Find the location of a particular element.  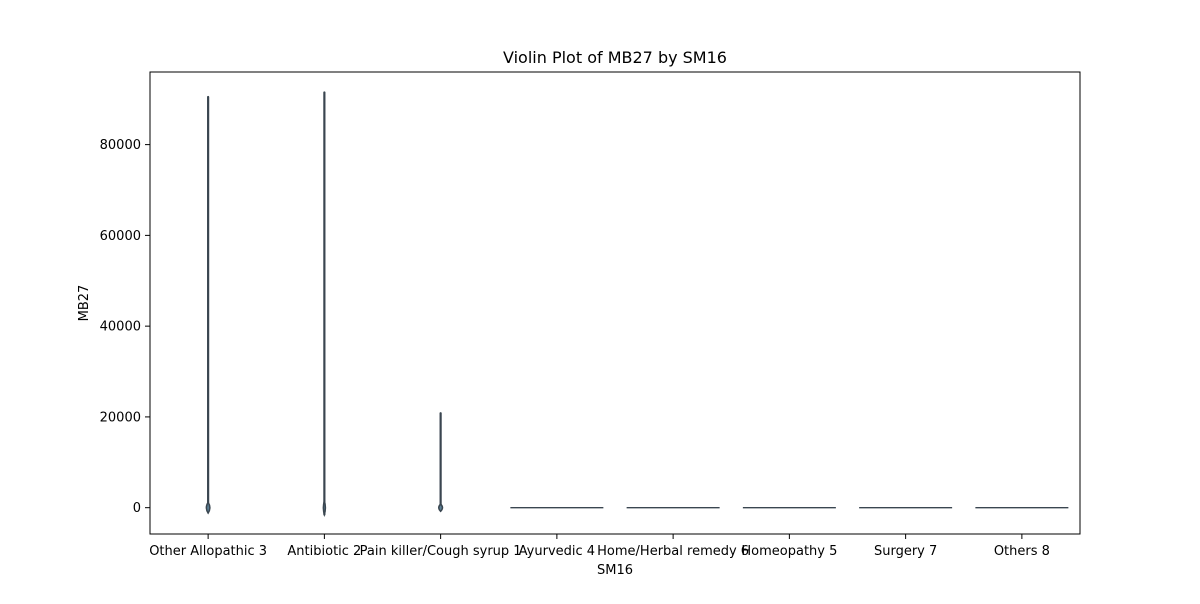

chart-title: Violin Plot of MB27 by SM16 is located at coordinates (615, 57).